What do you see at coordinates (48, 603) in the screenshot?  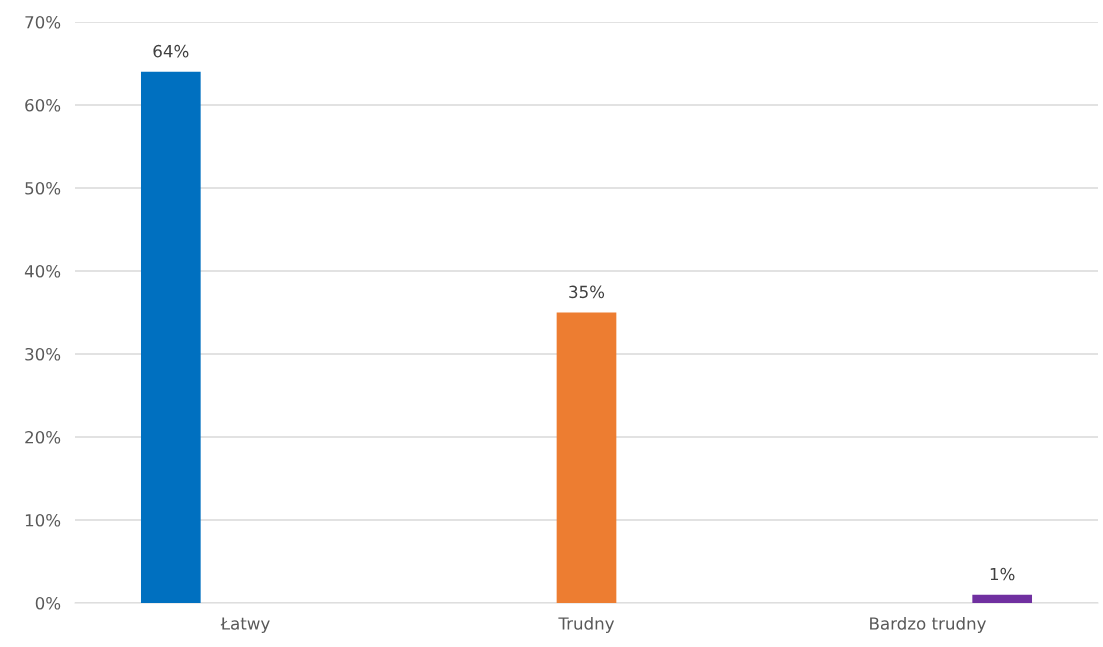 I see `y-tick-label: 0%` at bounding box center [48, 603].